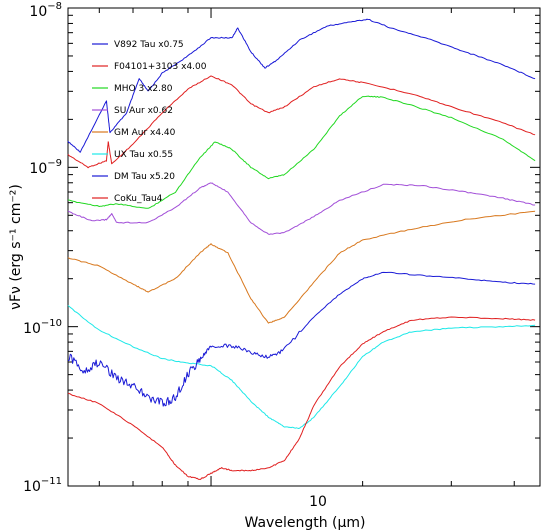 The image size is (545, 531). Describe the element at coordinates (16, 247) in the screenshot. I see `y-axis-label: νFν (erg s⁻¹ cm⁻²)` at that location.